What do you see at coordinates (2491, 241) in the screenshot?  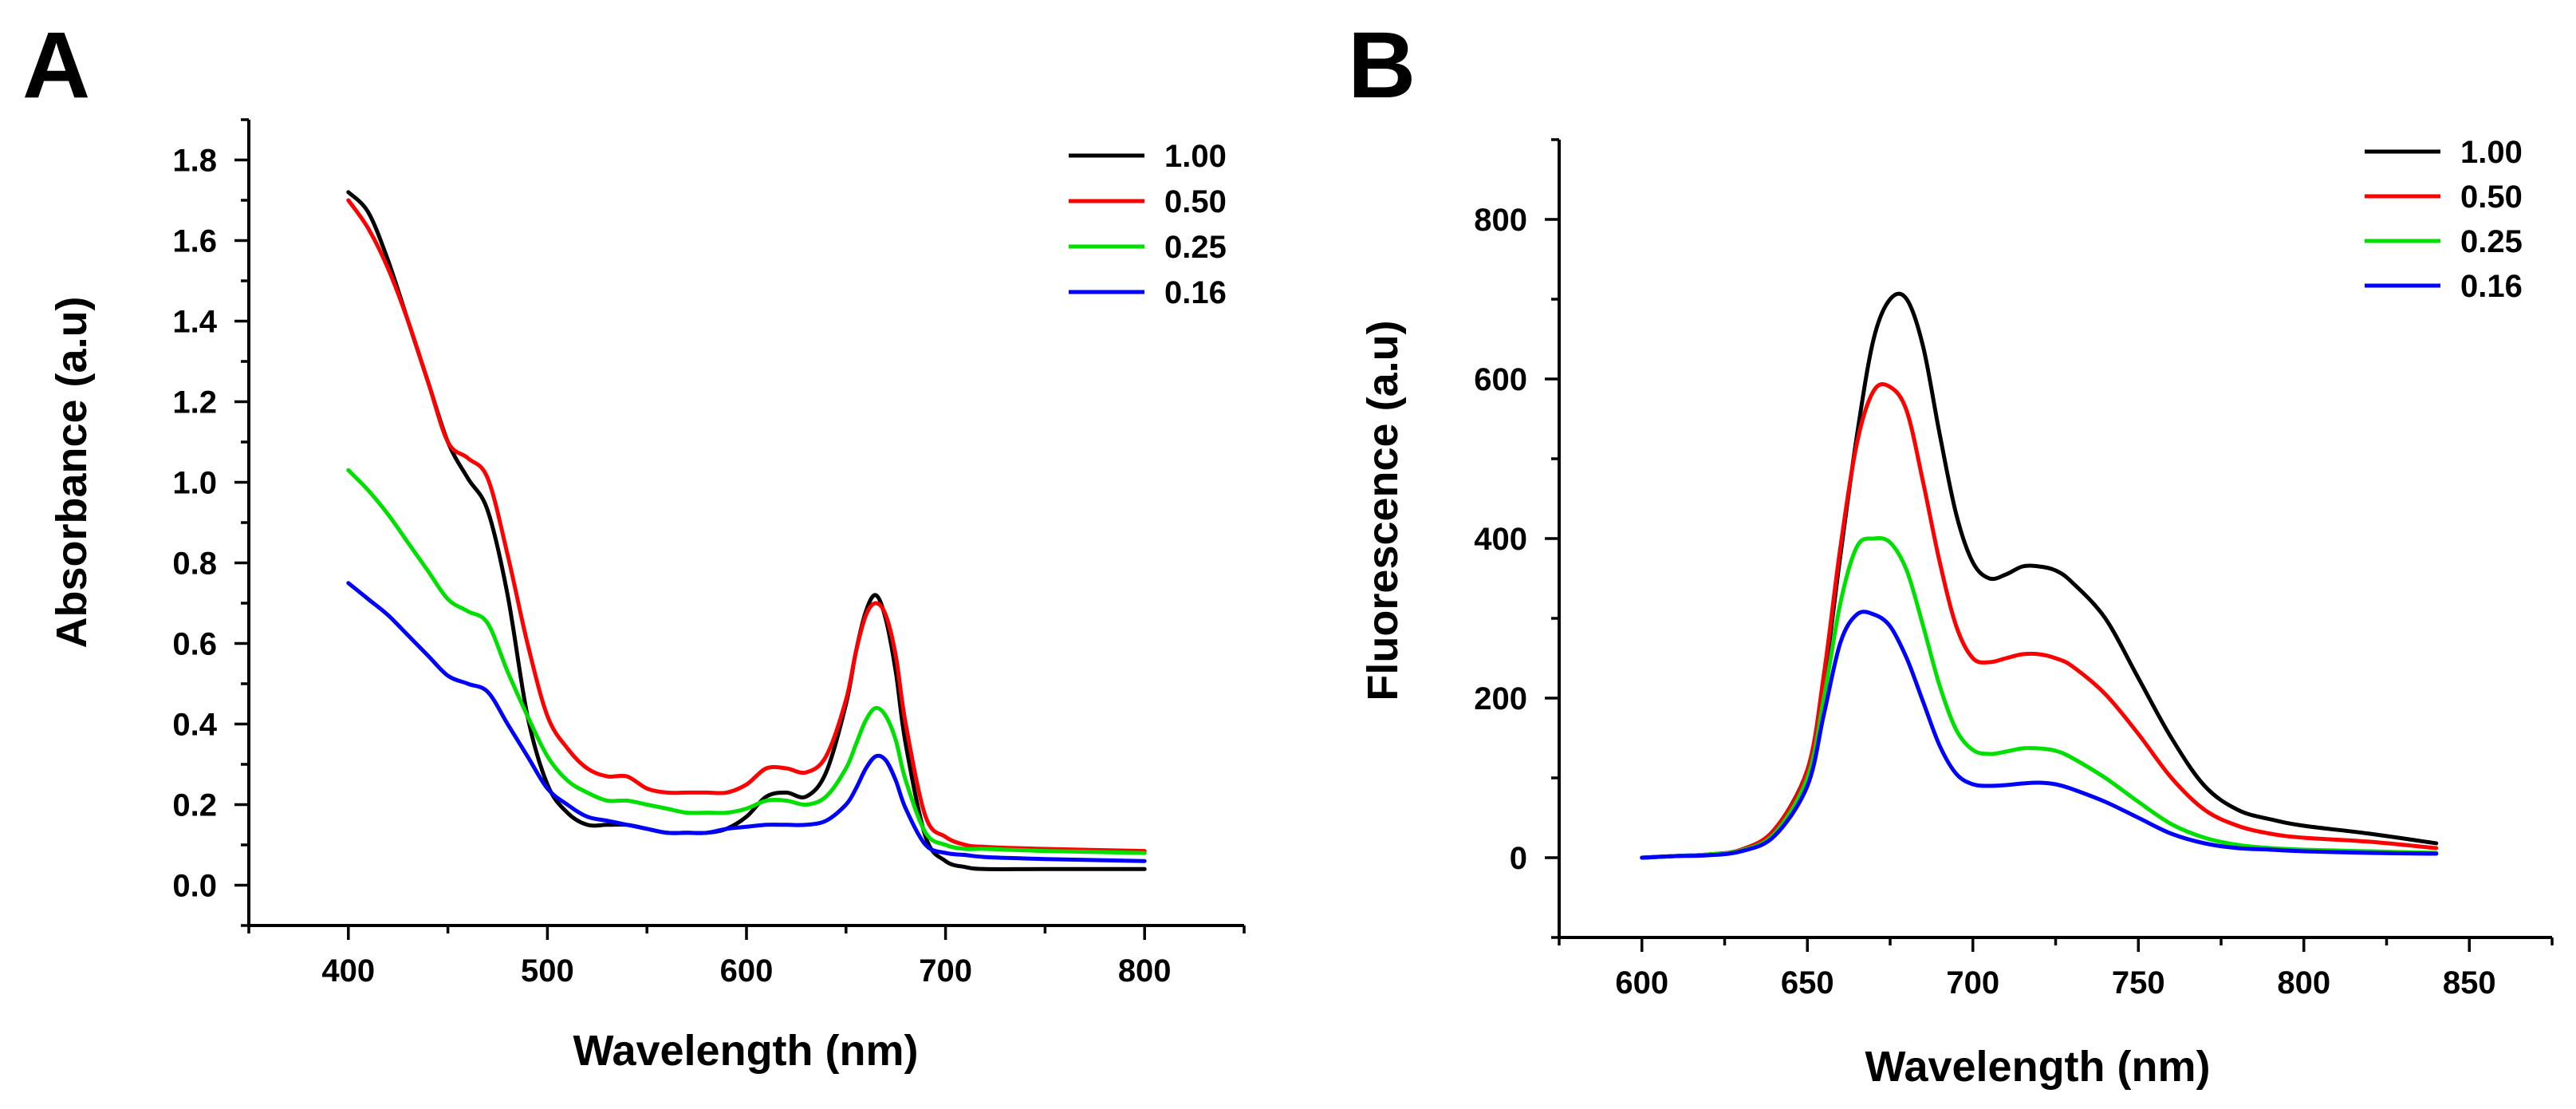 I see `panel-b-legend-label: 0.25` at bounding box center [2491, 241].